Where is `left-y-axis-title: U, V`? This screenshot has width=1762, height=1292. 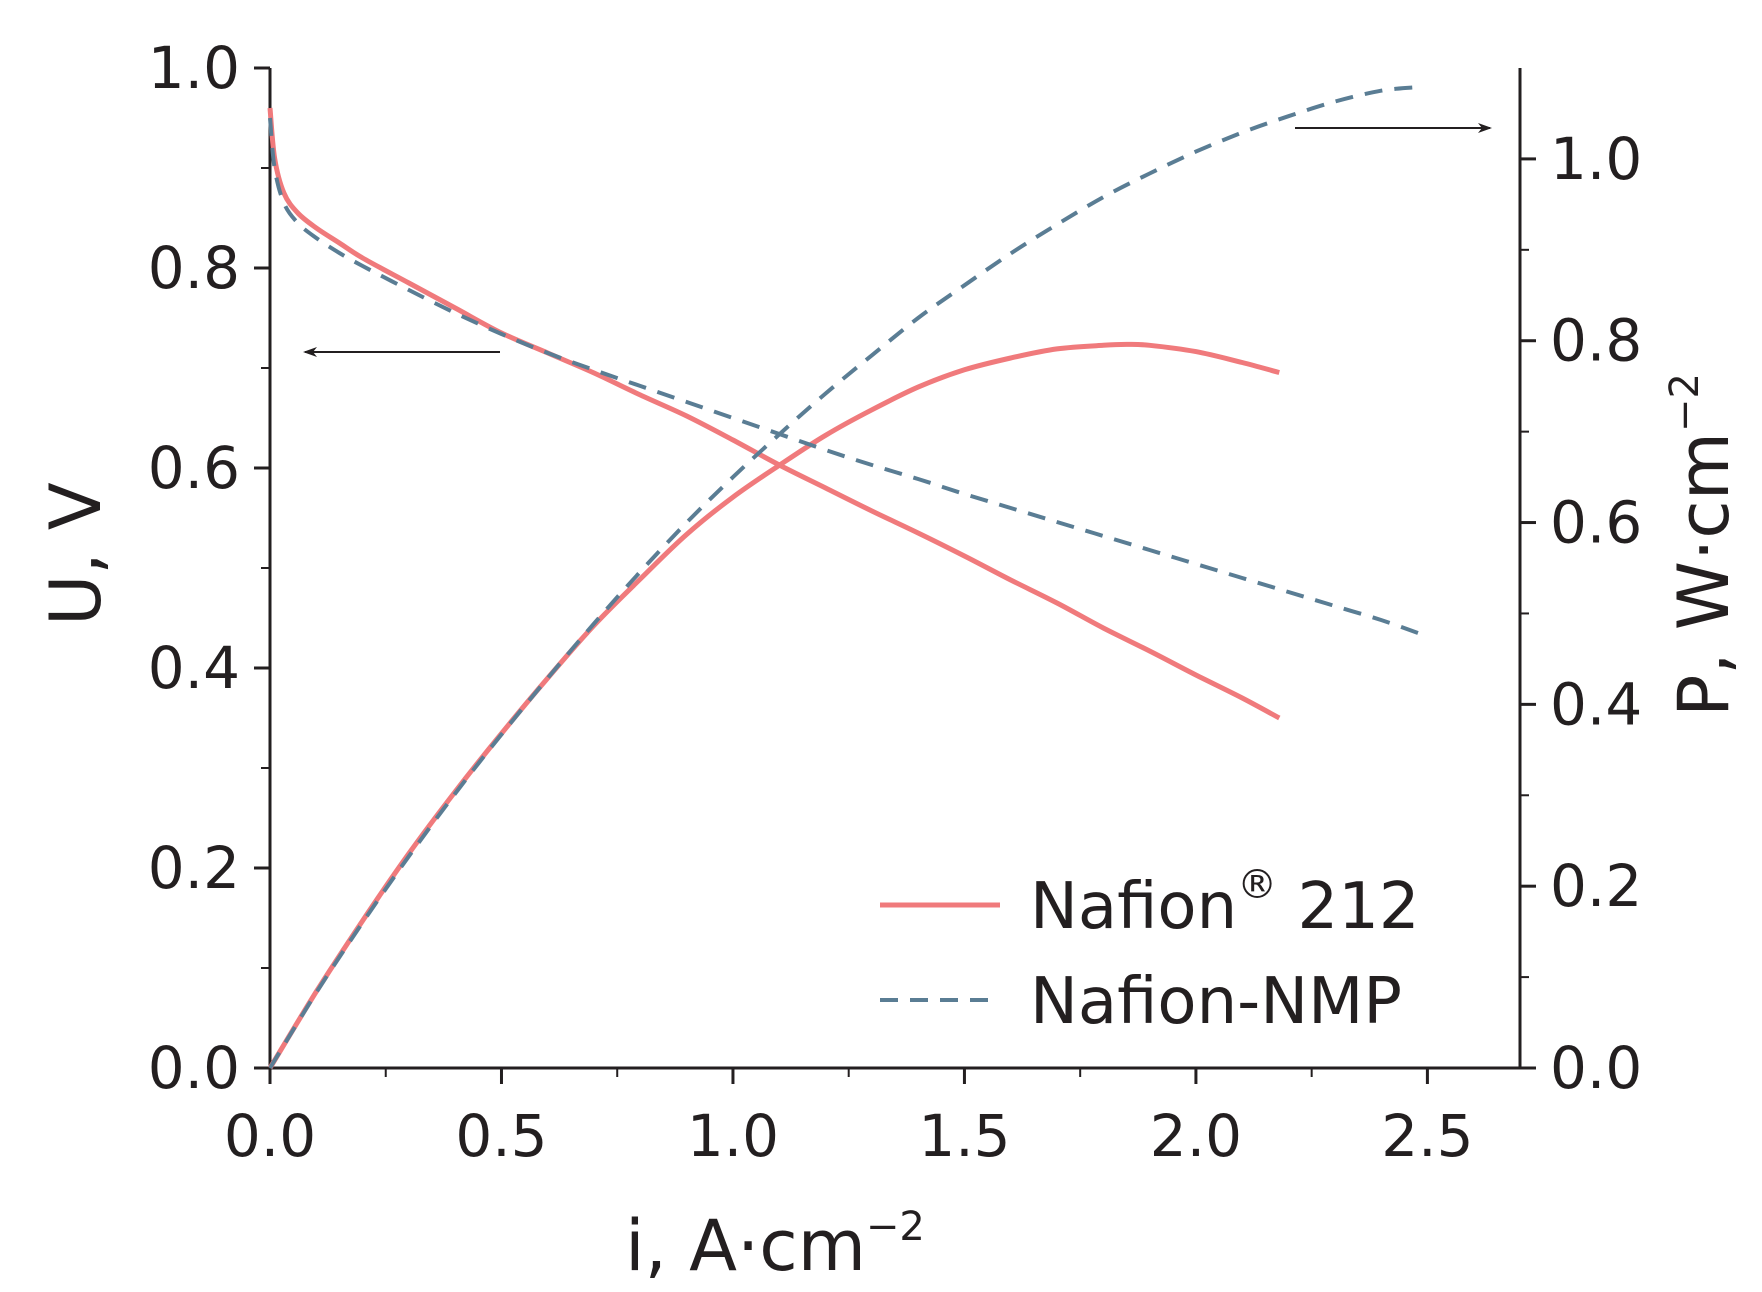
left-y-axis-title: U, V is located at coordinates (76, 554).